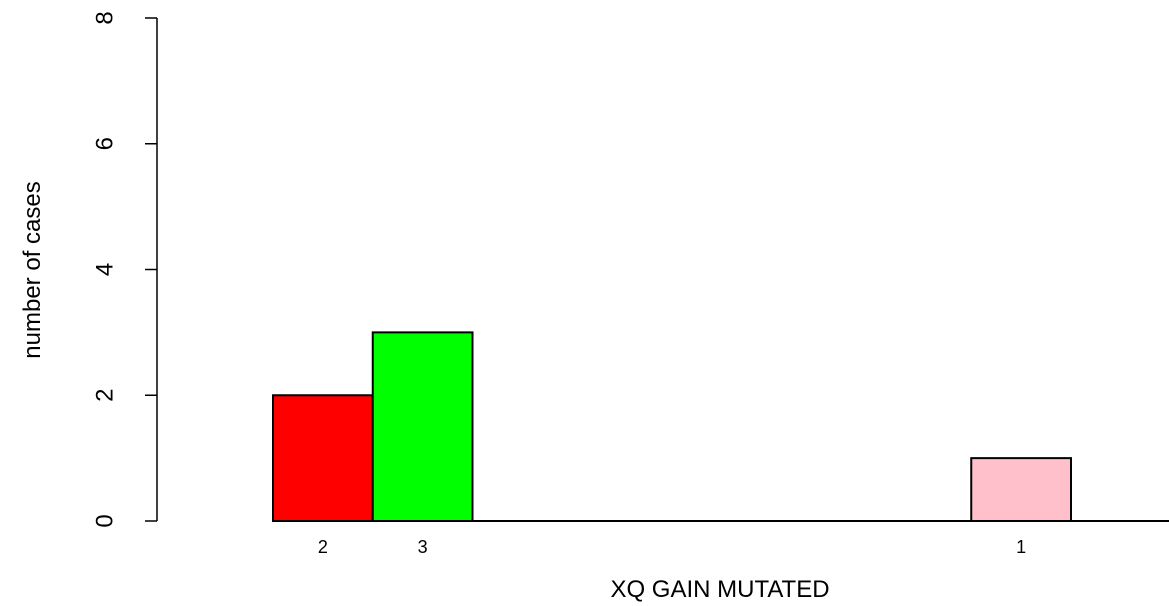  What do you see at coordinates (672, 547) in the screenshot?
I see `x-tick-labels: 2 3 1` at bounding box center [672, 547].